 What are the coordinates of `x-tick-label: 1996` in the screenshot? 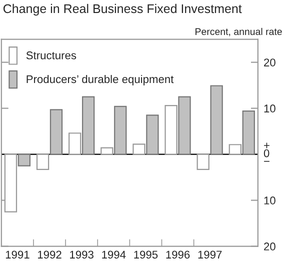 It's located at (178, 254).